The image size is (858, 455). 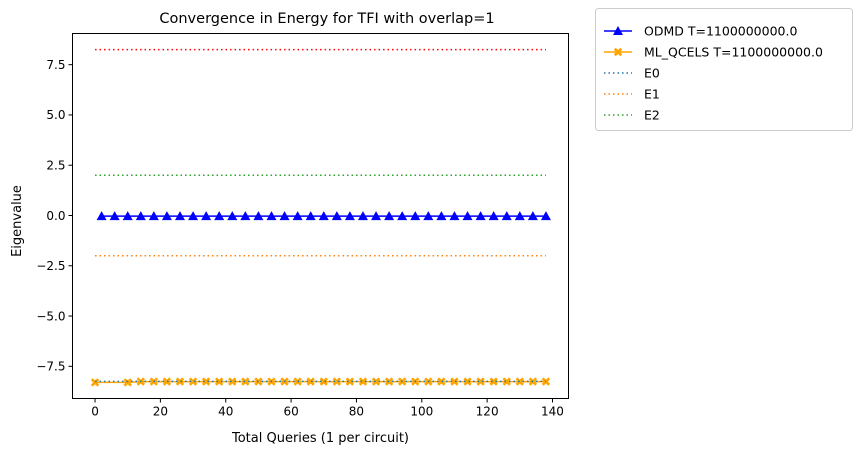 What do you see at coordinates (356, 412) in the screenshot?
I see `x-tick-label: 80` at bounding box center [356, 412].